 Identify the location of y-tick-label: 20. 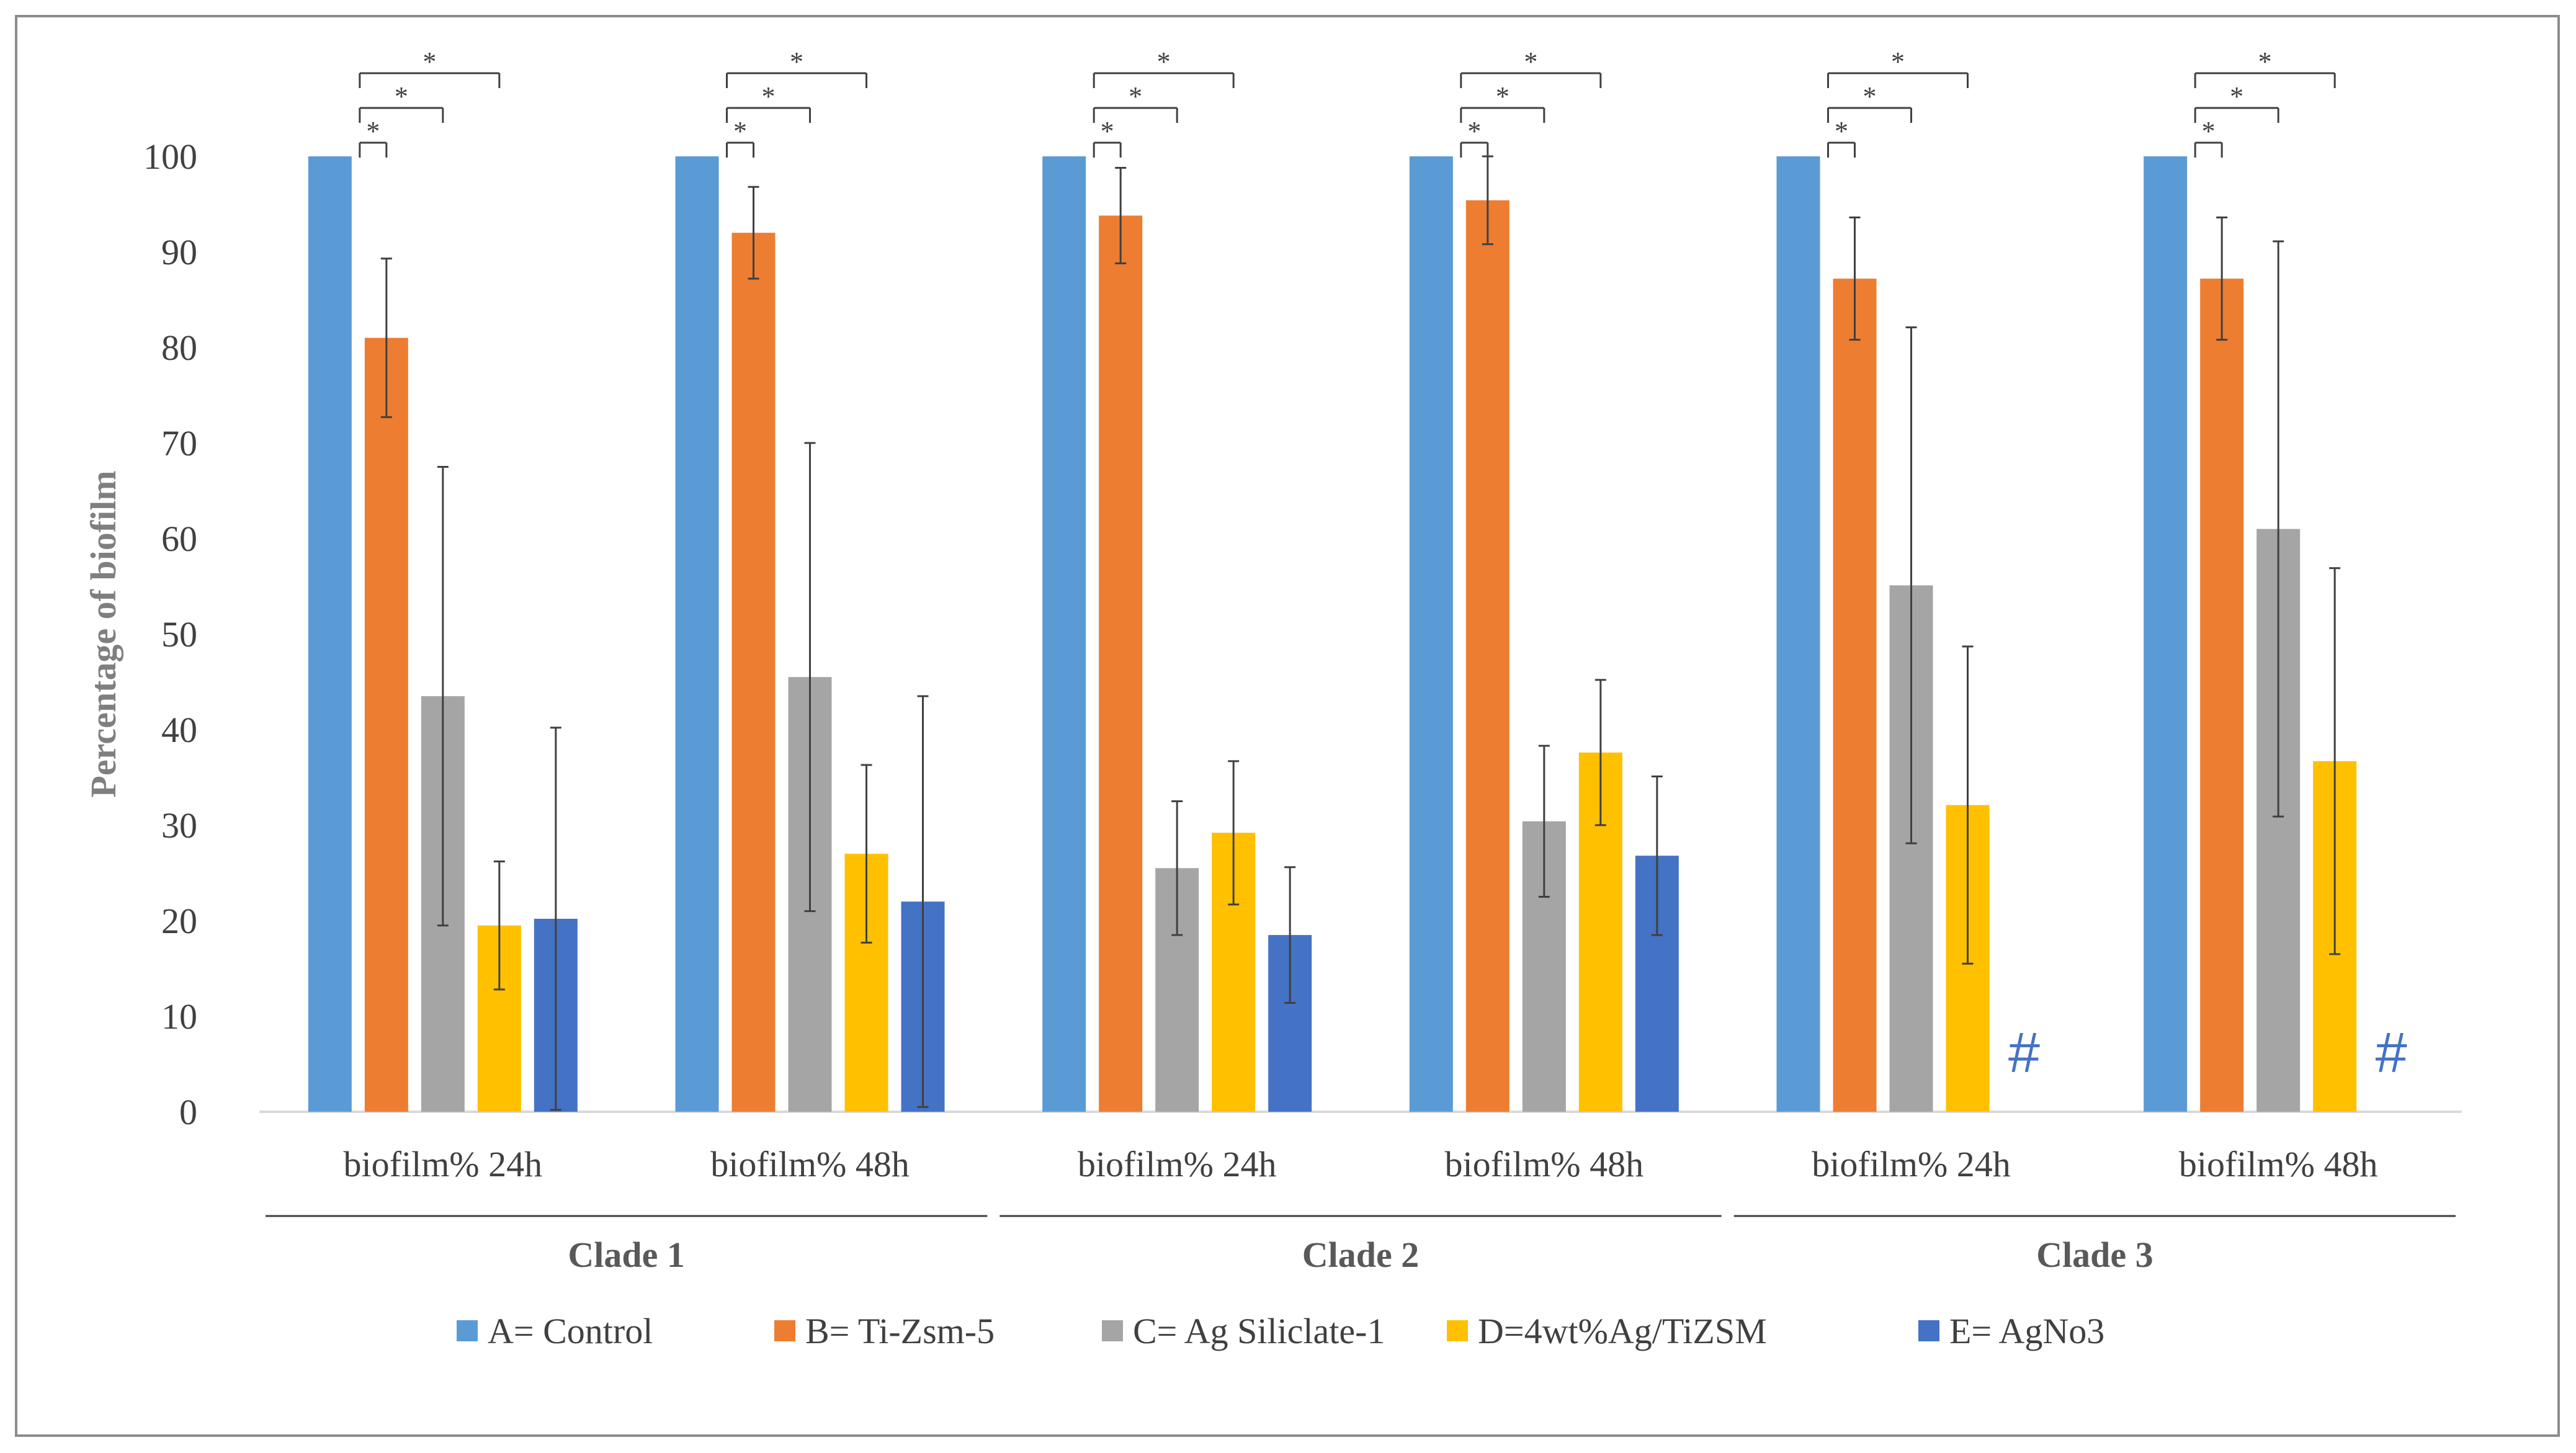
(179, 921).